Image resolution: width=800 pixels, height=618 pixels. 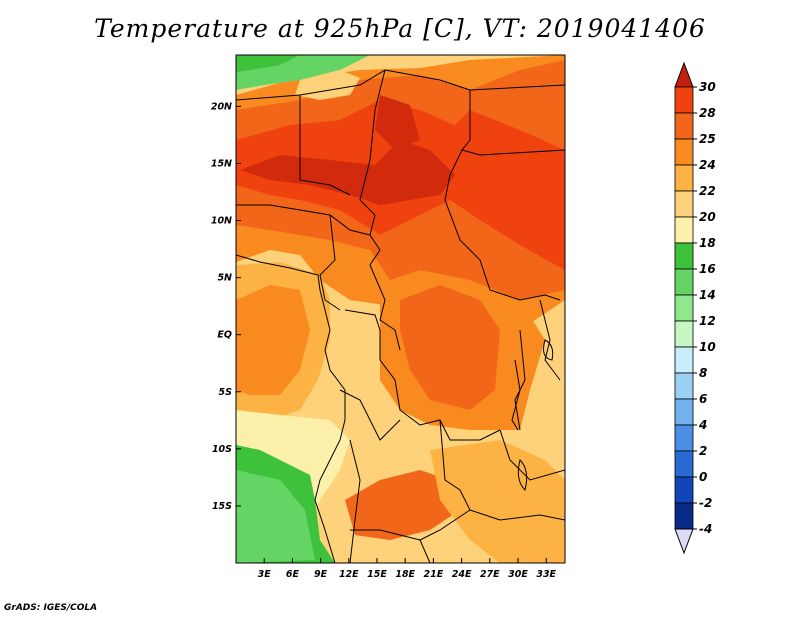 I want to click on x-tick-label: 3E, so click(x=265, y=574).